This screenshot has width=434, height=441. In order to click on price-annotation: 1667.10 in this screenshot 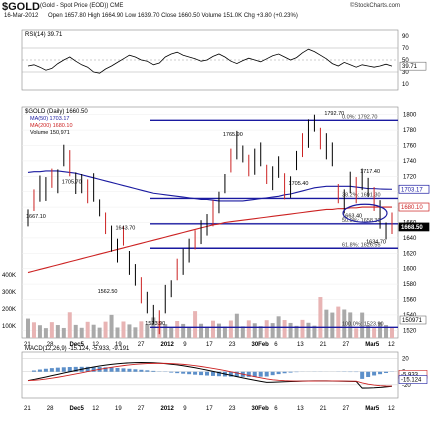, I will do `click(36, 217)`.